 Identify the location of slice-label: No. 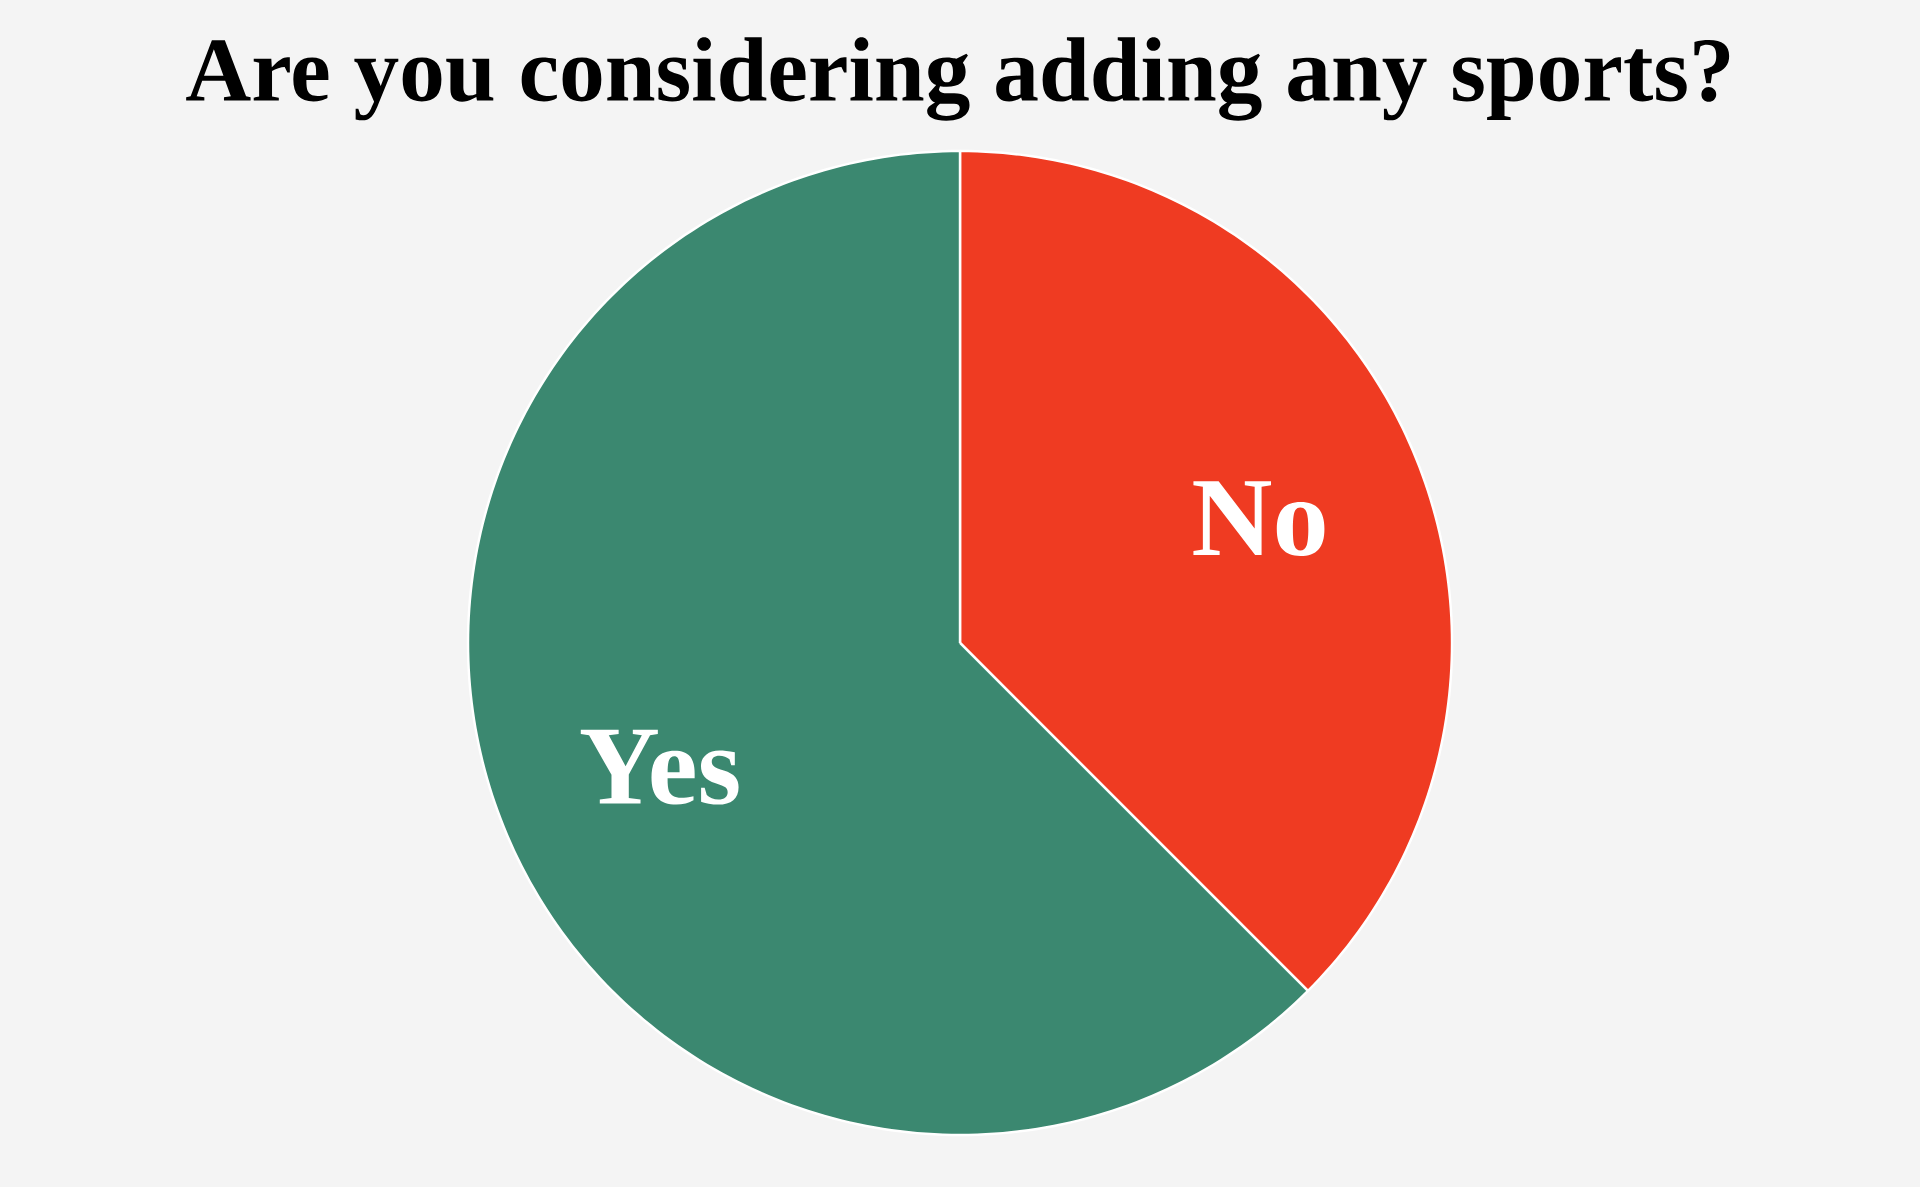
(1259, 519).